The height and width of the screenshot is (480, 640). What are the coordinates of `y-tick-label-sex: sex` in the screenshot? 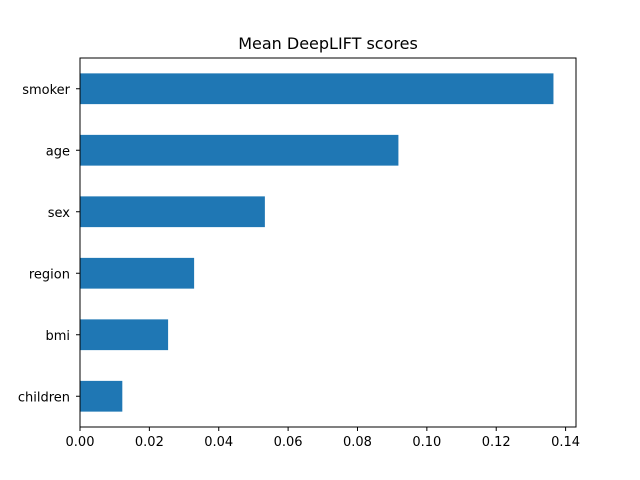 It's located at (59, 213).